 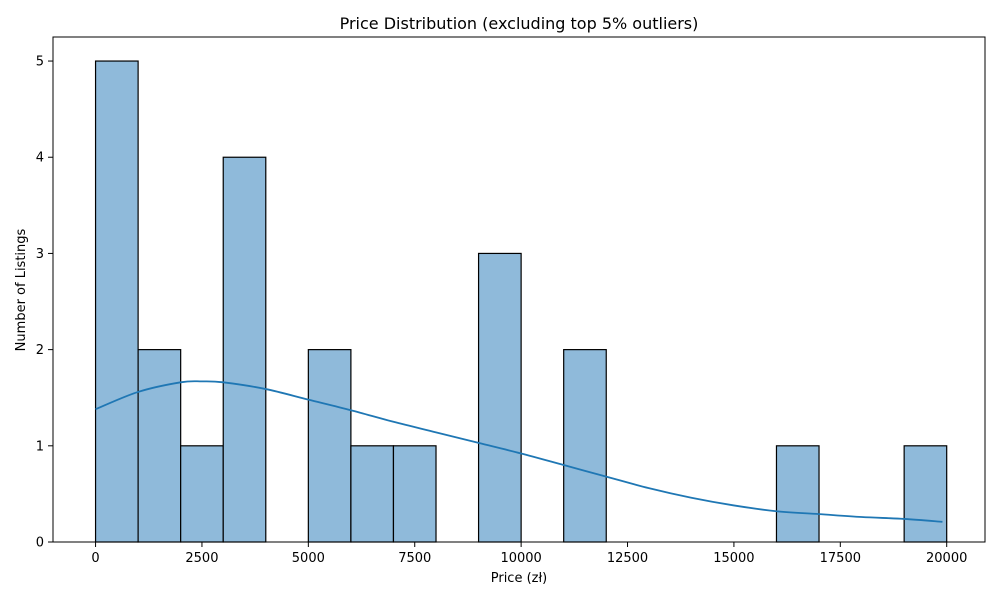 I want to click on x-tick-label: 0, so click(x=95, y=558).